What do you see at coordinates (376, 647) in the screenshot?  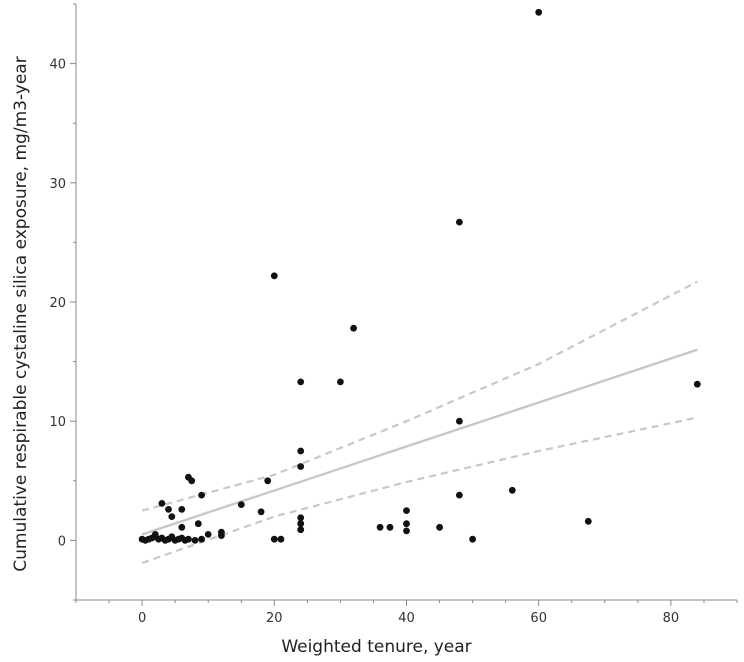 I see `x-axis-label: Weighted tenure, year` at bounding box center [376, 647].